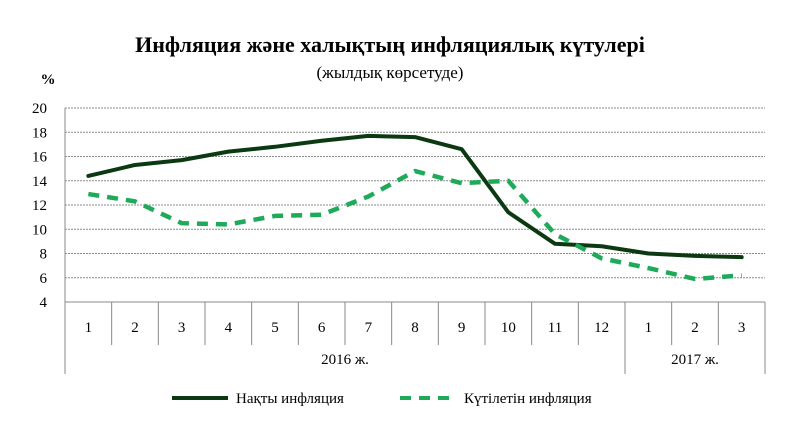 The image size is (800, 434). I want to click on y-tick-label: 8, so click(44, 255).